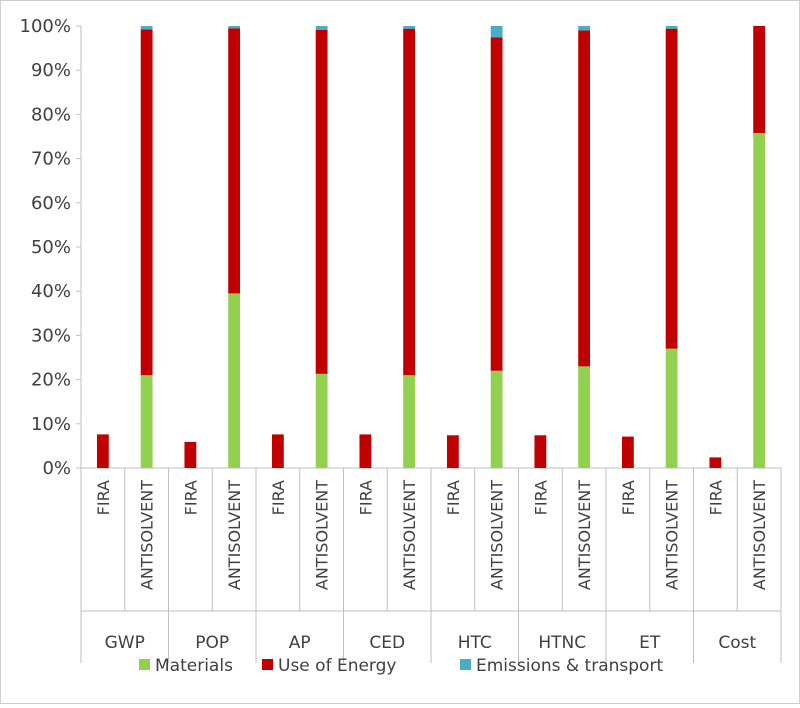  Describe the element at coordinates (212, 643) in the screenshot. I see `group-label: POP` at that location.